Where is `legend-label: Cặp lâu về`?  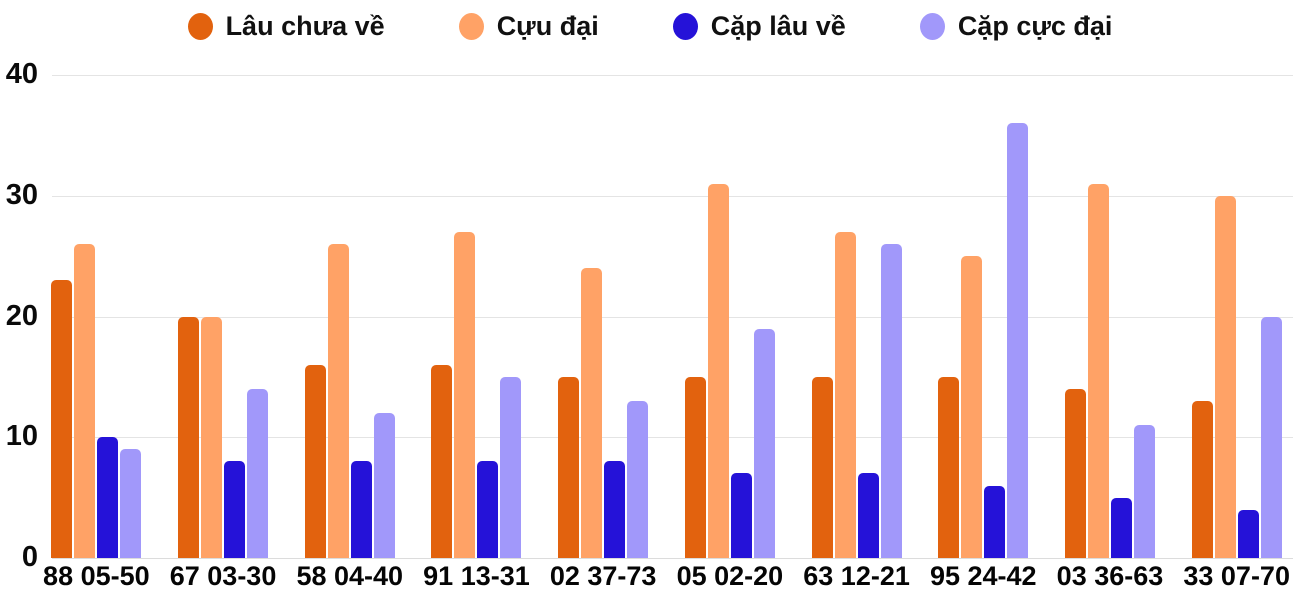
legend-label: Cặp lâu về is located at coordinates (778, 25).